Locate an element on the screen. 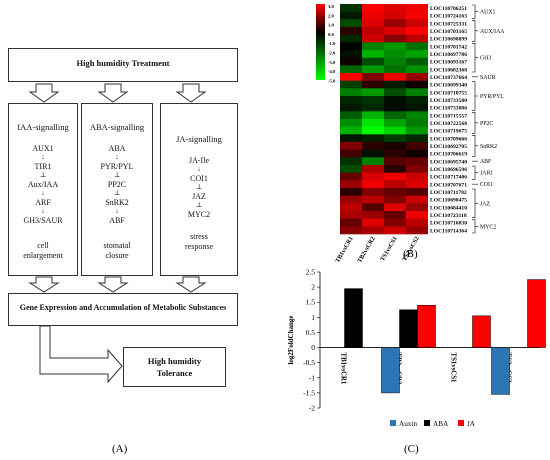  ja-outcome: stress is located at coordinates (199, 236).